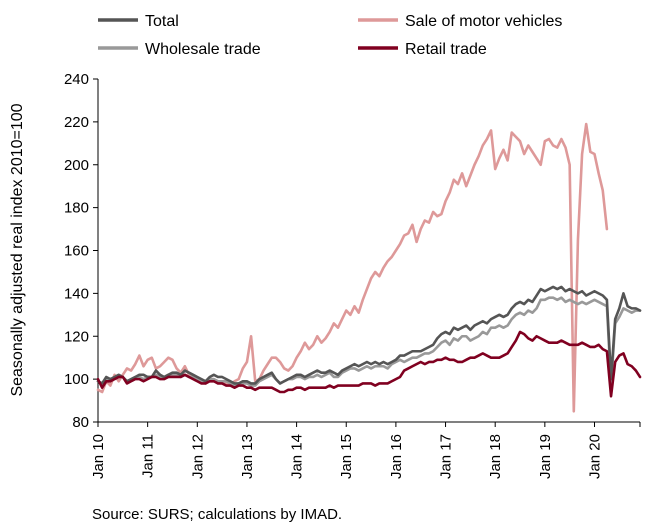 The width and height of the screenshot is (650, 532). Describe the element at coordinates (76, 79) in the screenshot. I see `y-tick-label: 240` at that location.